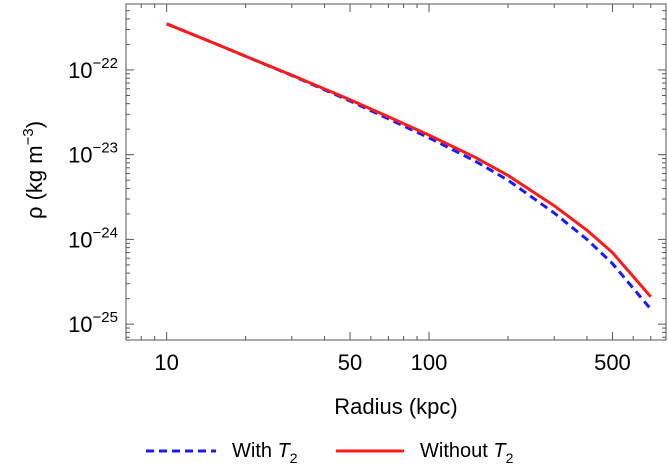  Describe the element at coordinates (166, 362) in the screenshot. I see `x-tick-label: 10` at that location.